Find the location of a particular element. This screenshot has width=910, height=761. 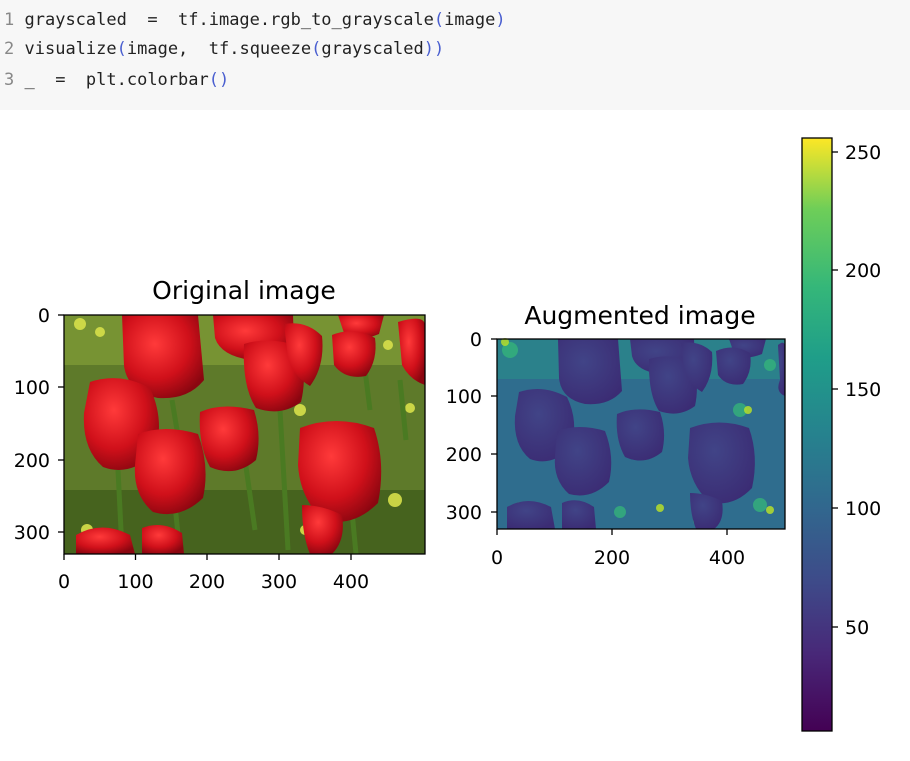

code-token: _ = plt.colorbar is located at coordinates (116, 80).